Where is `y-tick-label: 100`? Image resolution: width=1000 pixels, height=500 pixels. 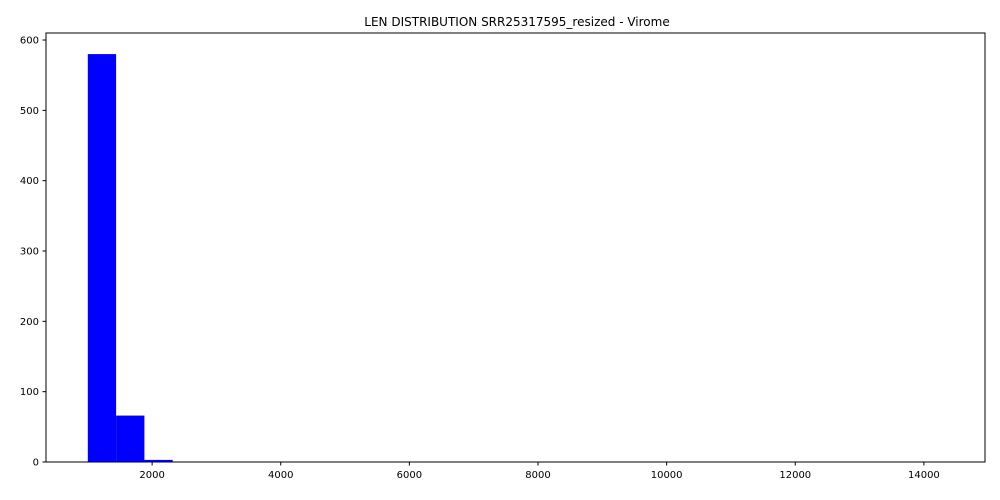
y-tick-label: 100 is located at coordinates (29, 392).